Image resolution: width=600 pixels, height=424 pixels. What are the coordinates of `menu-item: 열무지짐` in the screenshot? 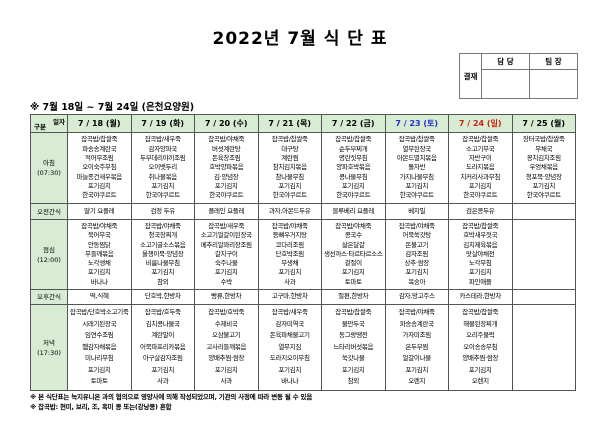 It's located at (290, 346).